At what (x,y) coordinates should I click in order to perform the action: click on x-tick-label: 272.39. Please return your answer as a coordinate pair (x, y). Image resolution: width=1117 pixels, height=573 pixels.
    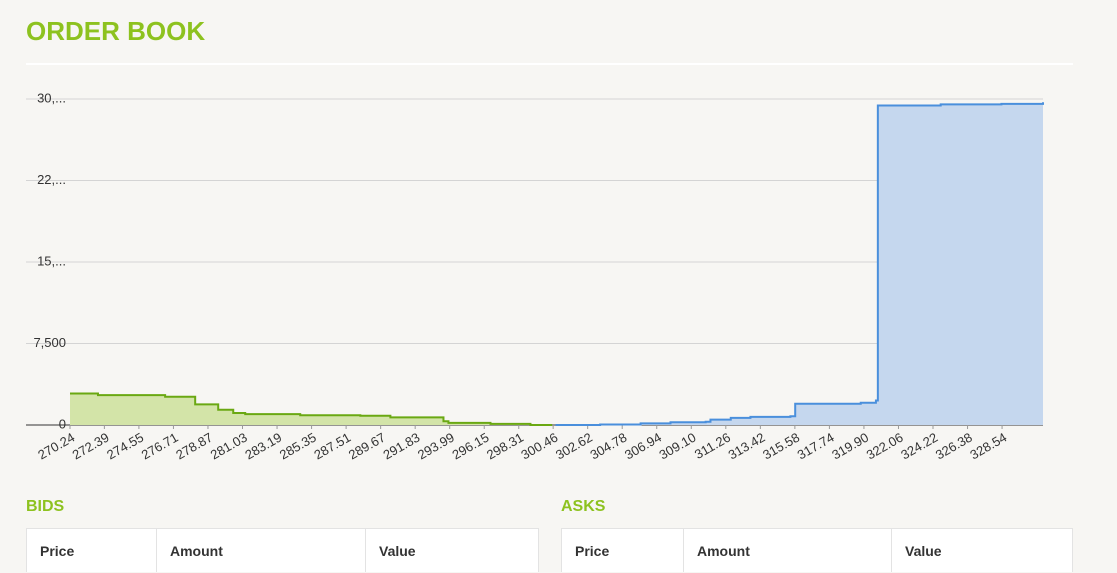
    Looking at the image, I should click on (91, 446).